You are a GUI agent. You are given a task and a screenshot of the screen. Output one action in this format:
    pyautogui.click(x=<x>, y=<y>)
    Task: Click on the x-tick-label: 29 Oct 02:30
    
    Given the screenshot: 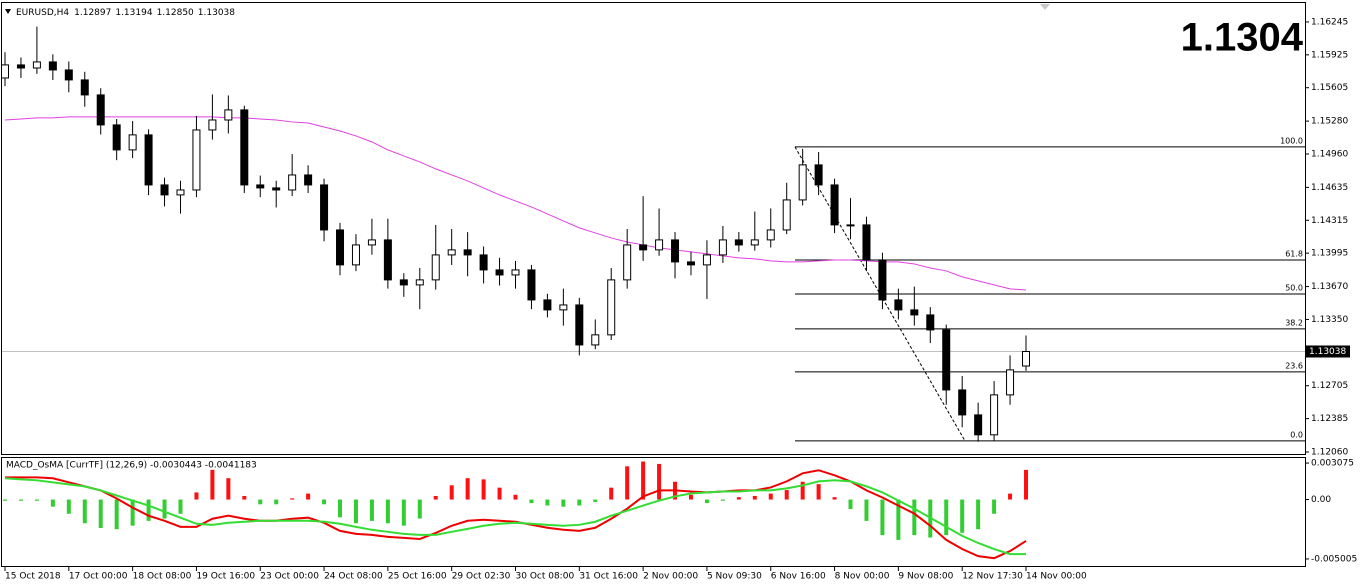 What is the action you would take?
    pyautogui.click(x=481, y=577)
    